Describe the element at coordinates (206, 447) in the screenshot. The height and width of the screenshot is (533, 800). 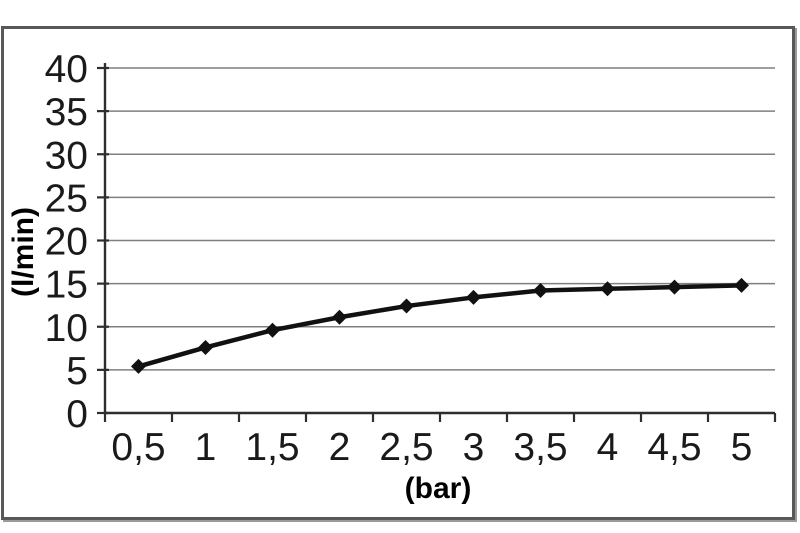
I see `x-tick-label: 1` at that location.